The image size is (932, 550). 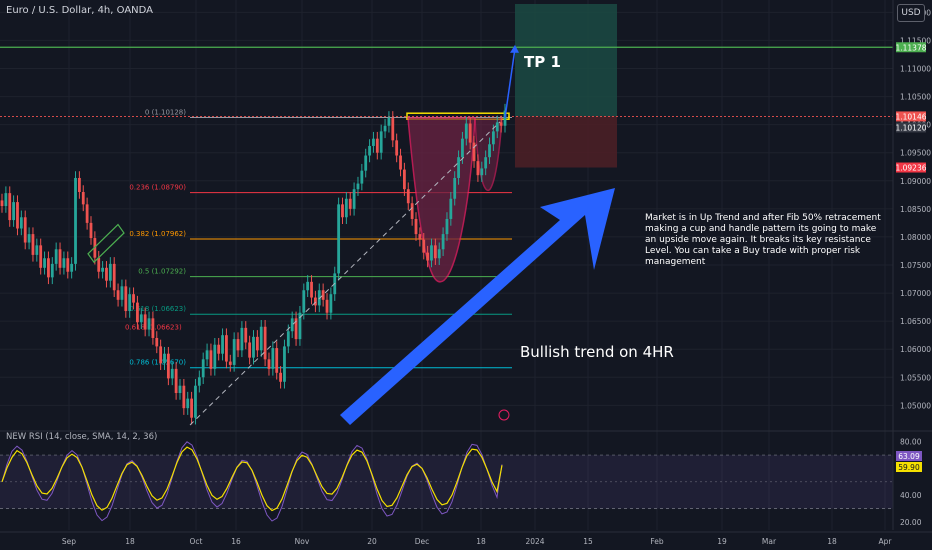 I want to click on time-tick-label: Dec, so click(x=422, y=541).